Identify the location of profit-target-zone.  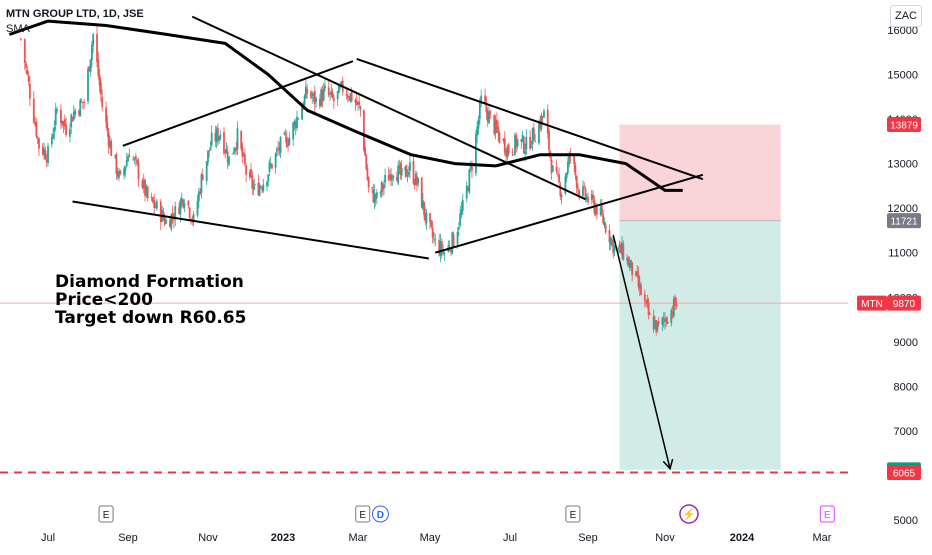
(700, 345).